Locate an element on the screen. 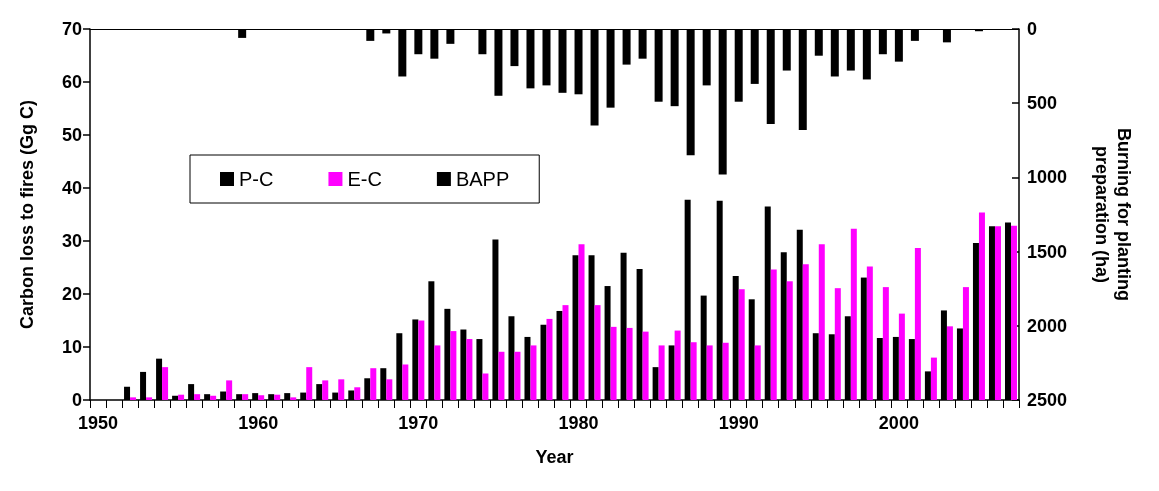 The height and width of the screenshot is (491, 1159). y-tick-label: 70 is located at coordinates (71, 29).